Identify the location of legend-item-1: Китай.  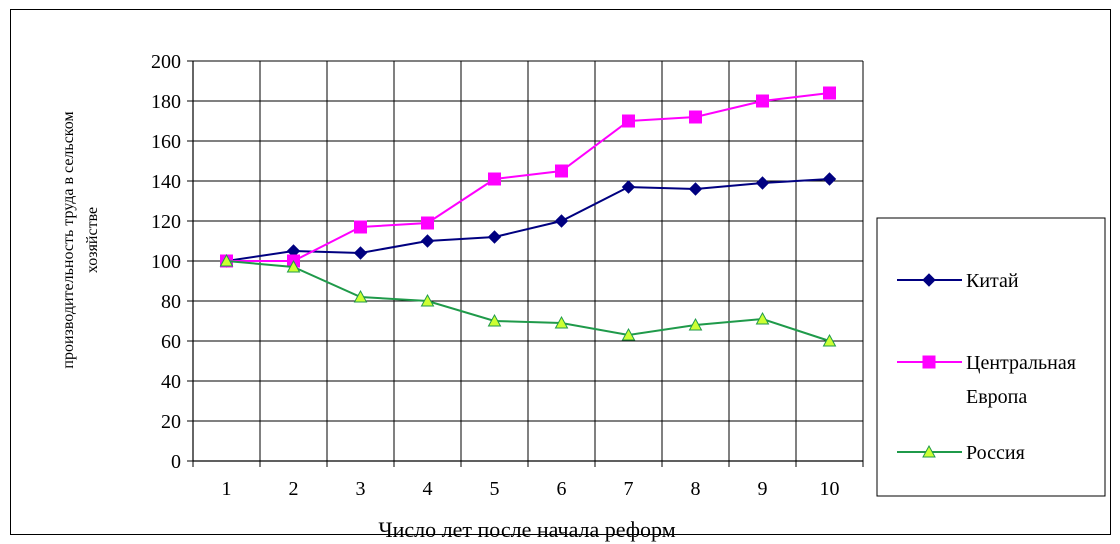
(958, 281).